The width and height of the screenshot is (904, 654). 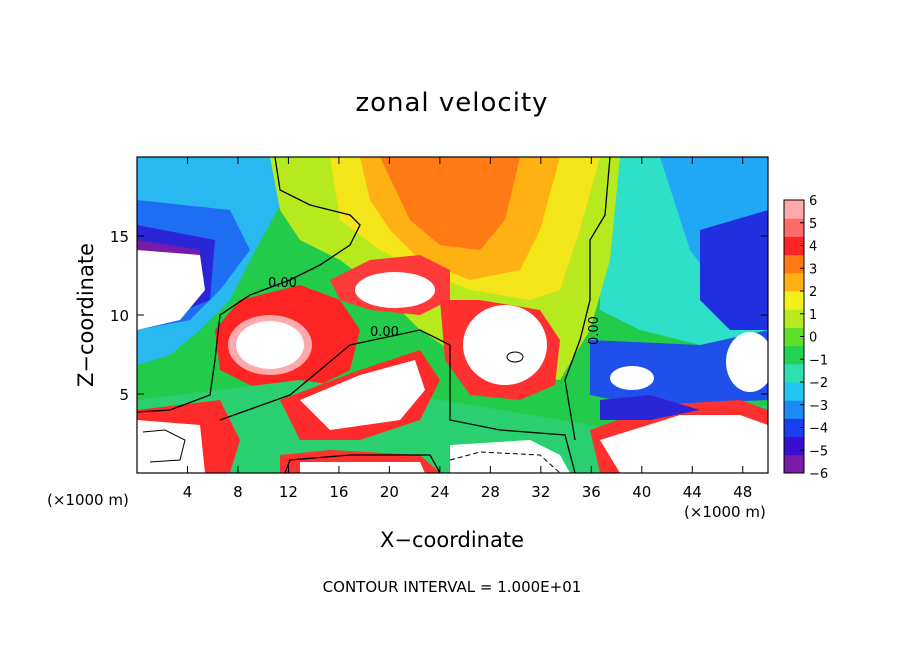 What do you see at coordinates (818, 451) in the screenshot?
I see `colorbar-tick-label: −5` at bounding box center [818, 451].